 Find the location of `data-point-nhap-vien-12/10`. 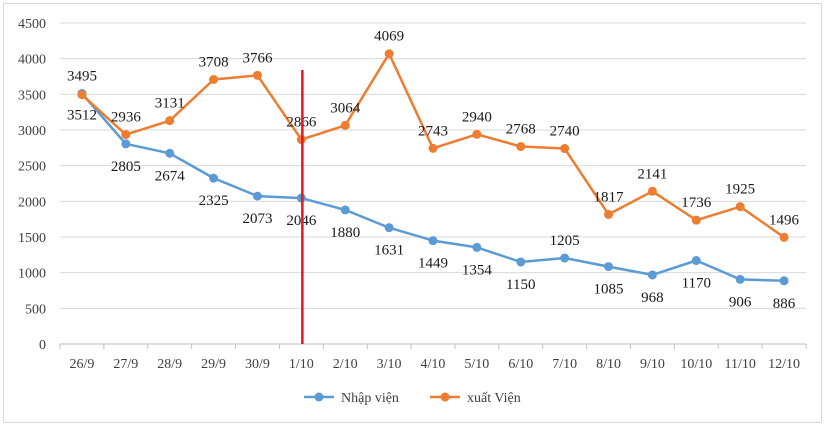

data-point-nhap-vien-12/10 is located at coordinates (784, 281).